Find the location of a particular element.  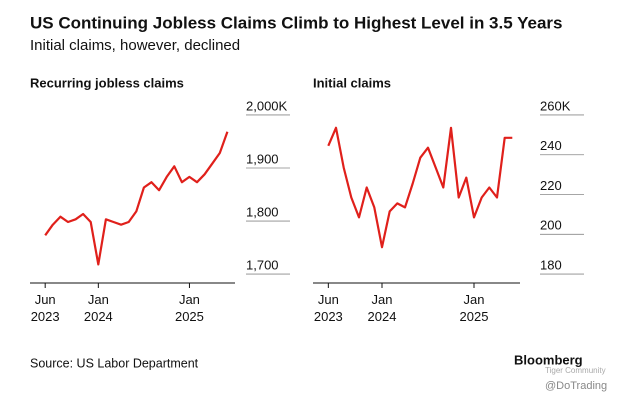

chart-title: Initial claims is located at coordinates (352, 82).